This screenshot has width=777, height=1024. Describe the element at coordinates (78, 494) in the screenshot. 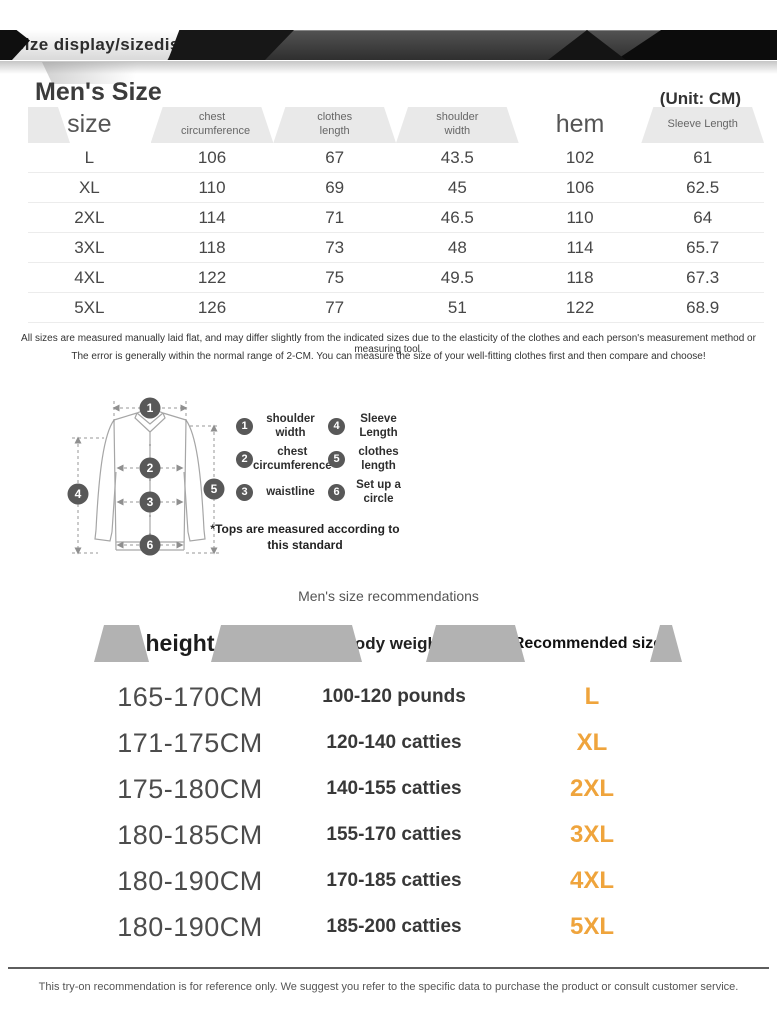

I see `badge-4: 4` at that location.